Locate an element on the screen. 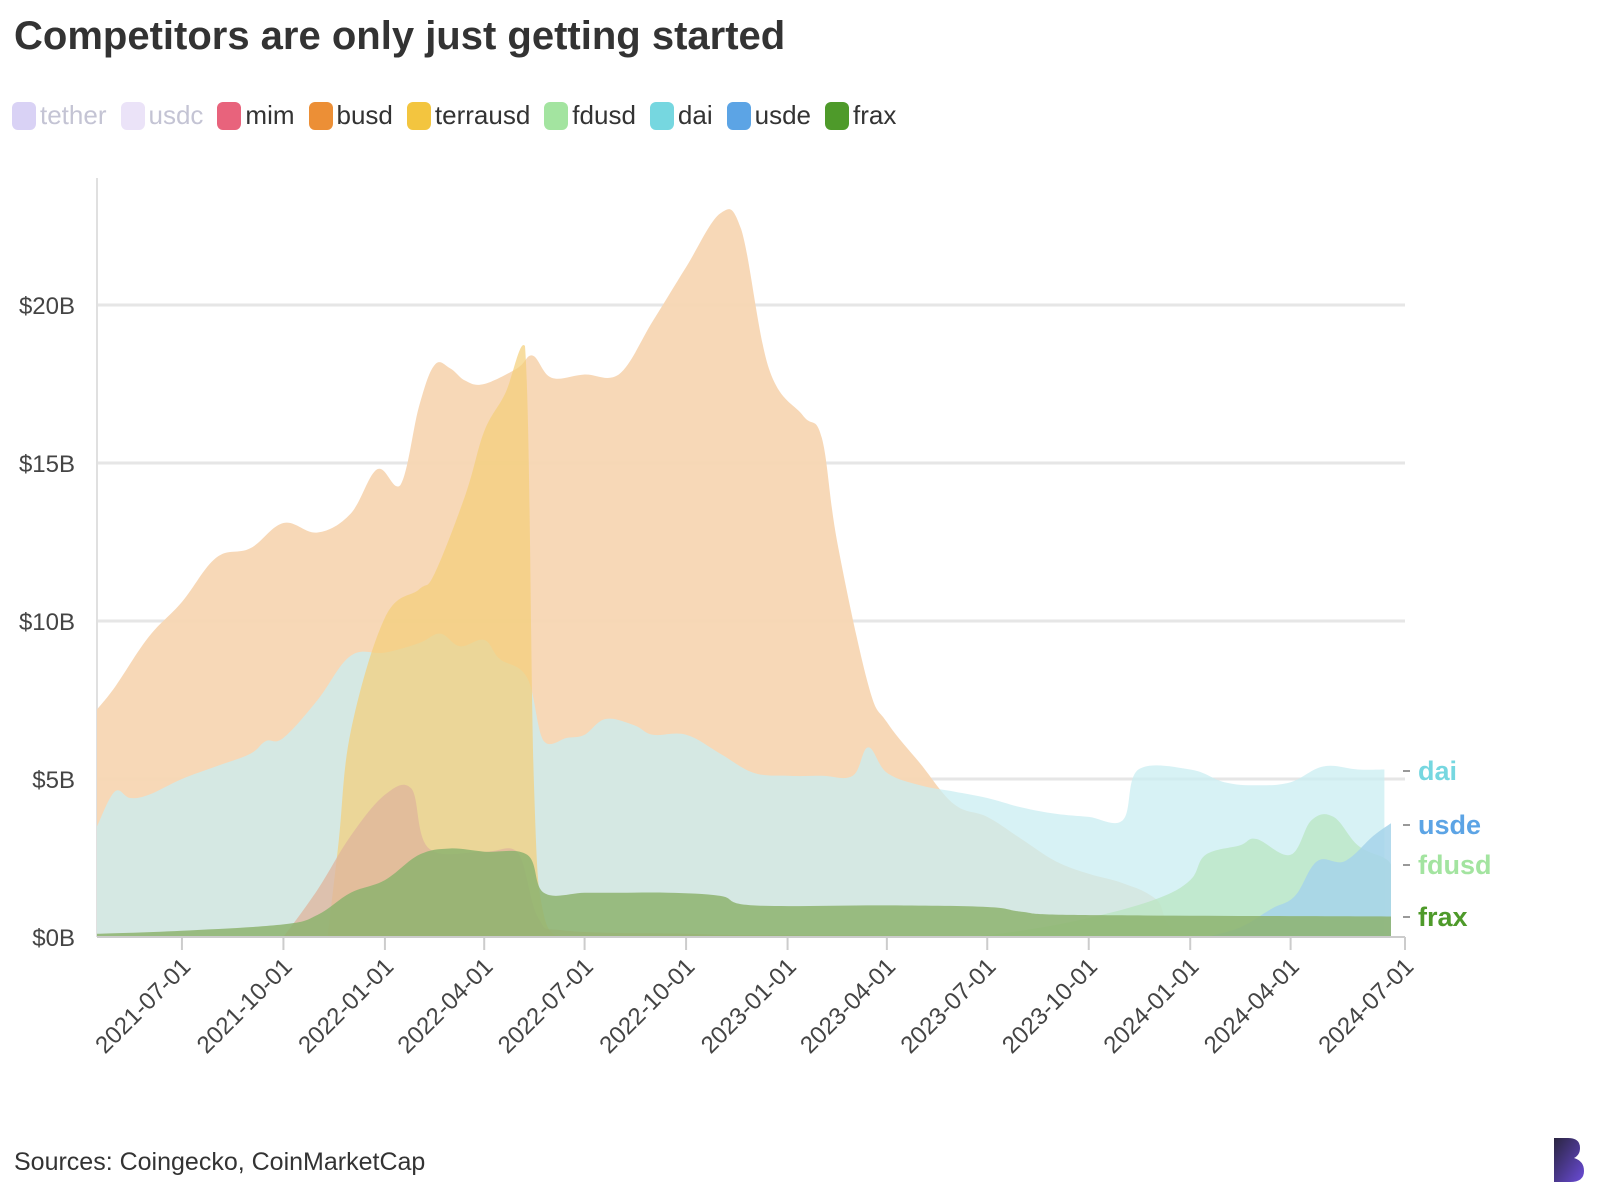 The height and width of the screenshot is (1196, 1600). legend-item-tether: tether is located at coordinates (59, 115).